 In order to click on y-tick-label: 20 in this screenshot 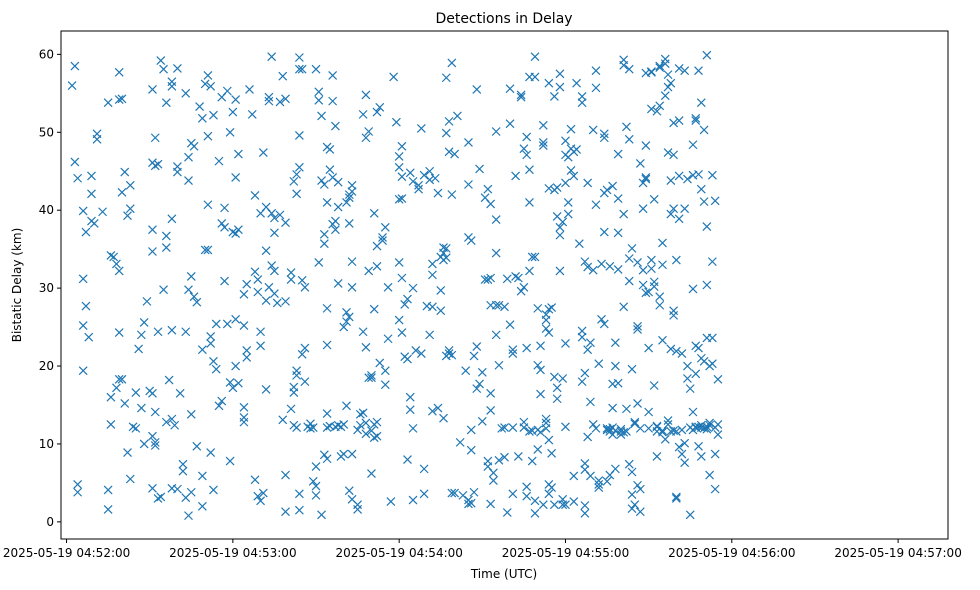, I will do `click(46, 366)`.